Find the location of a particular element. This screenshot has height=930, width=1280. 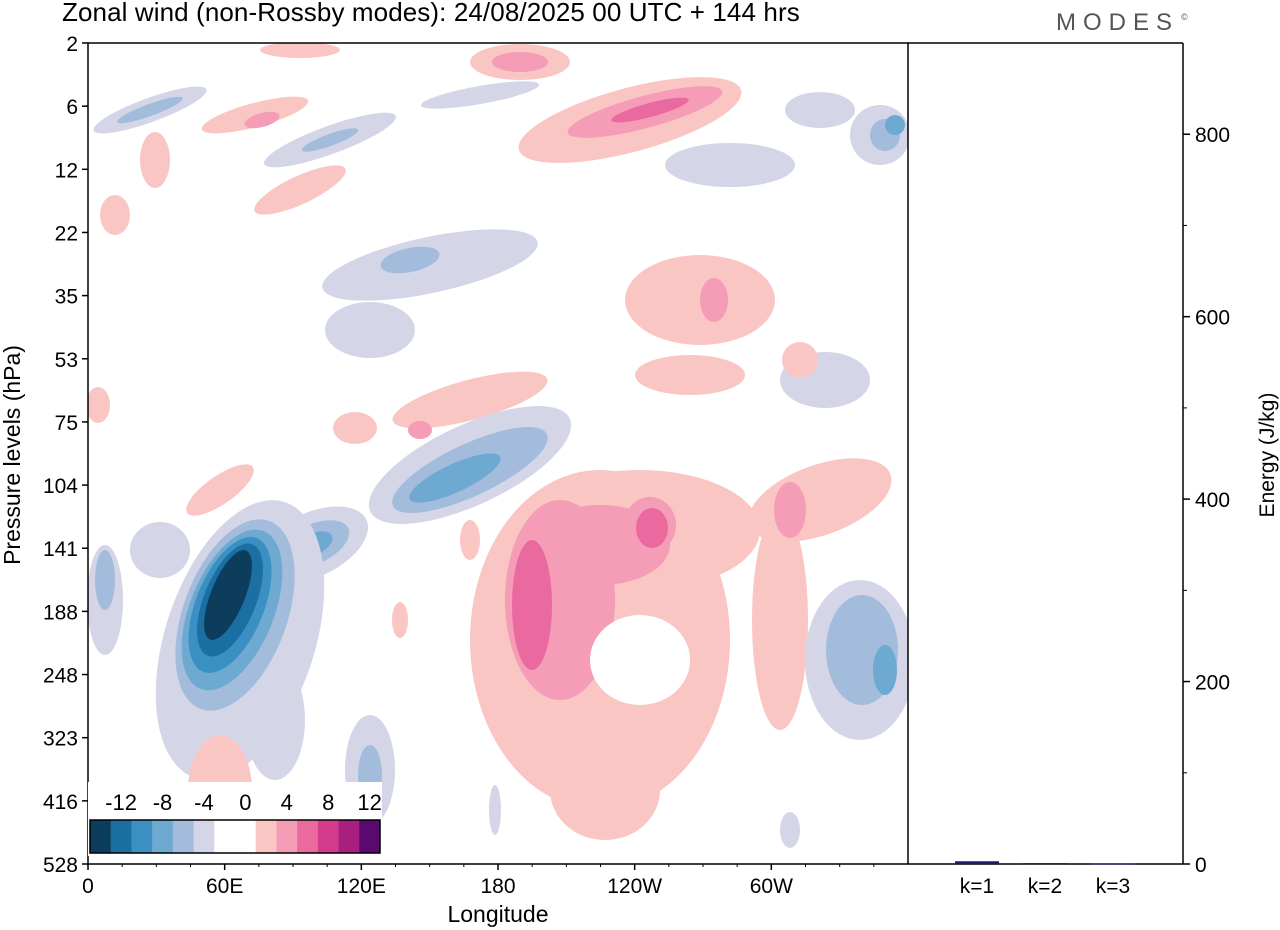

y-tick-label: 188 is located at coordinates (60, 612).